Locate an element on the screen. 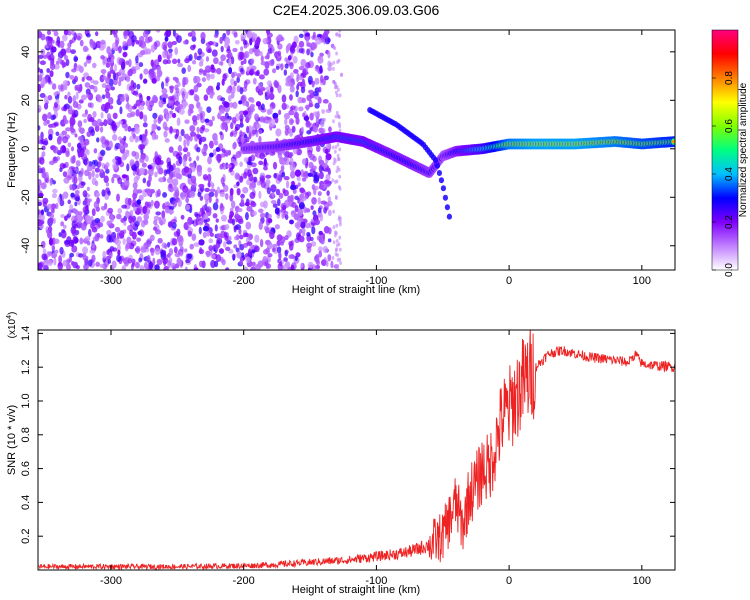 The width and height of the screenshot is (750, 600). colorbar-bar is located at coordinates (725, 150).